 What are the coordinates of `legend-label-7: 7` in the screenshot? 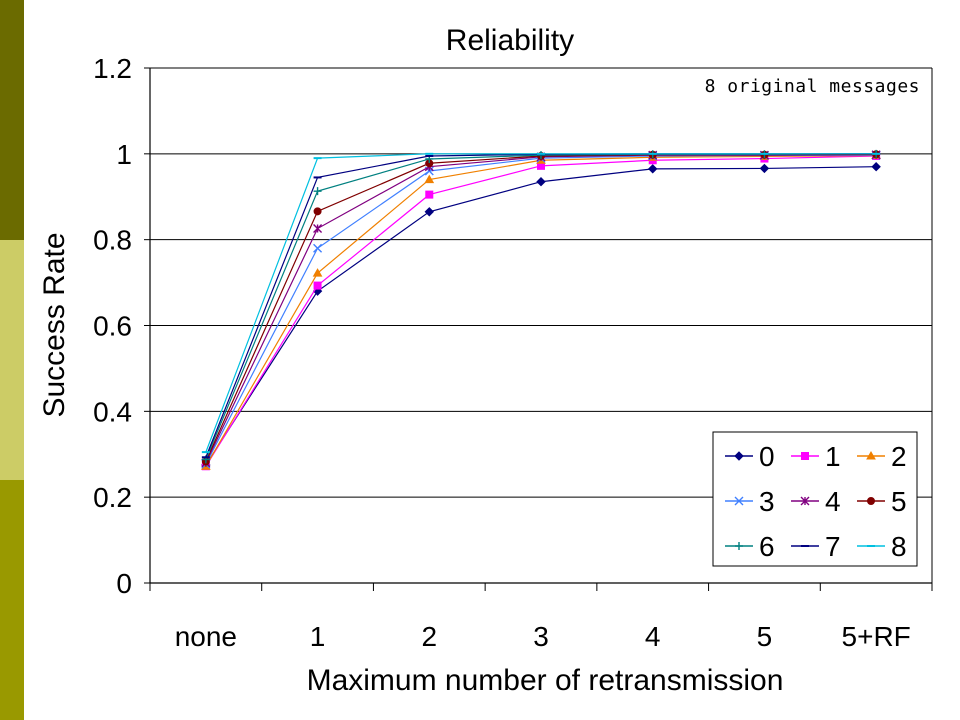 It's located at (833, 546).